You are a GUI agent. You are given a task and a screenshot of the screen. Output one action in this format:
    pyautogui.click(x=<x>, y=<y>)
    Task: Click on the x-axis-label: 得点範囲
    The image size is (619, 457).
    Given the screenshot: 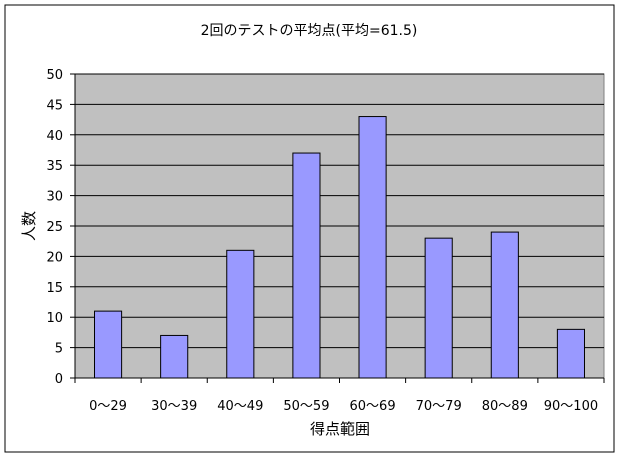 What is the action you would take?
    pyautogui.click(x=340, y=429)
    